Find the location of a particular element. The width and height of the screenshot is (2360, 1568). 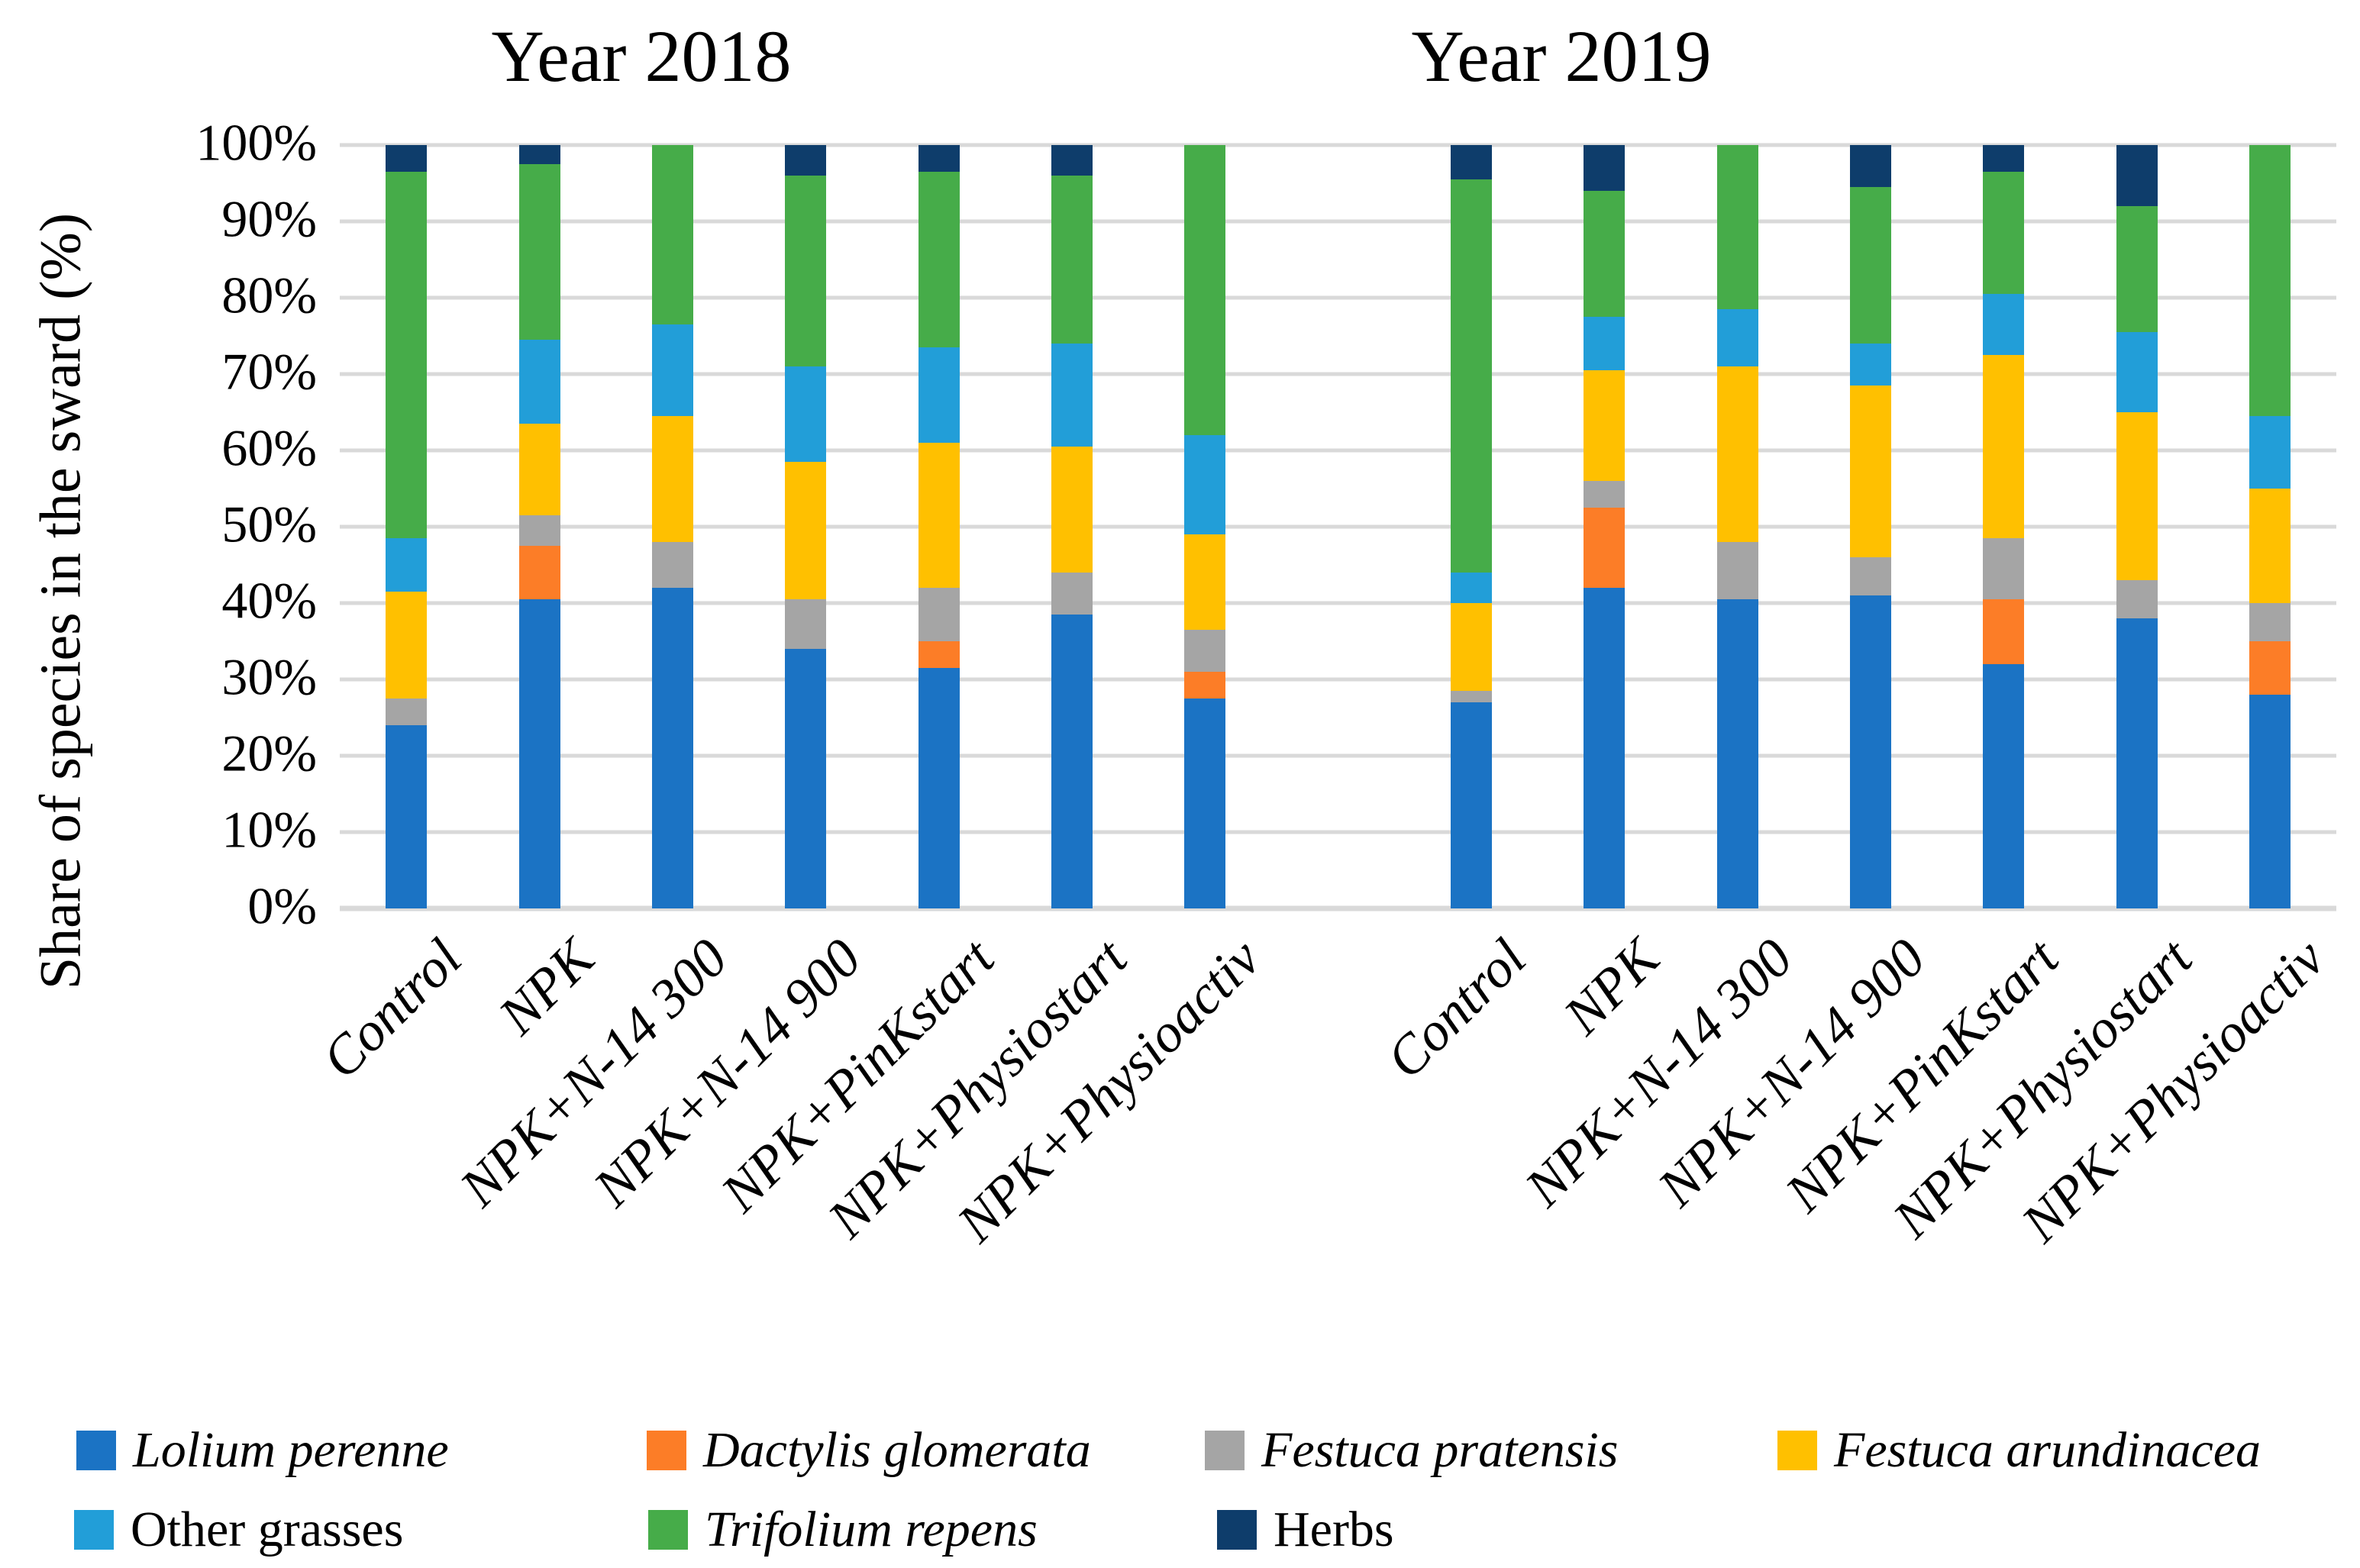

legend-swatch-other-grasses is located at coordinates (94, 1530).